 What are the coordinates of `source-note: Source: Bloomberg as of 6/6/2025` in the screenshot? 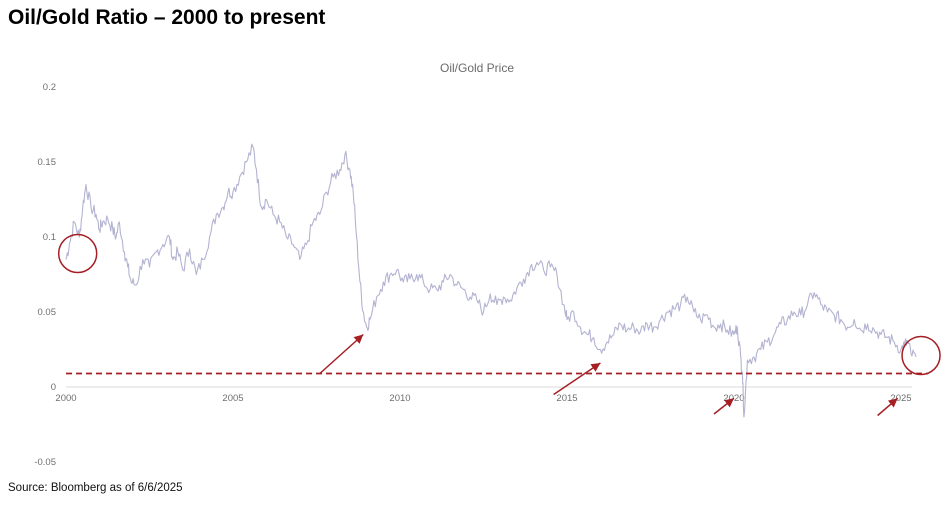 It's located at (95, 488).